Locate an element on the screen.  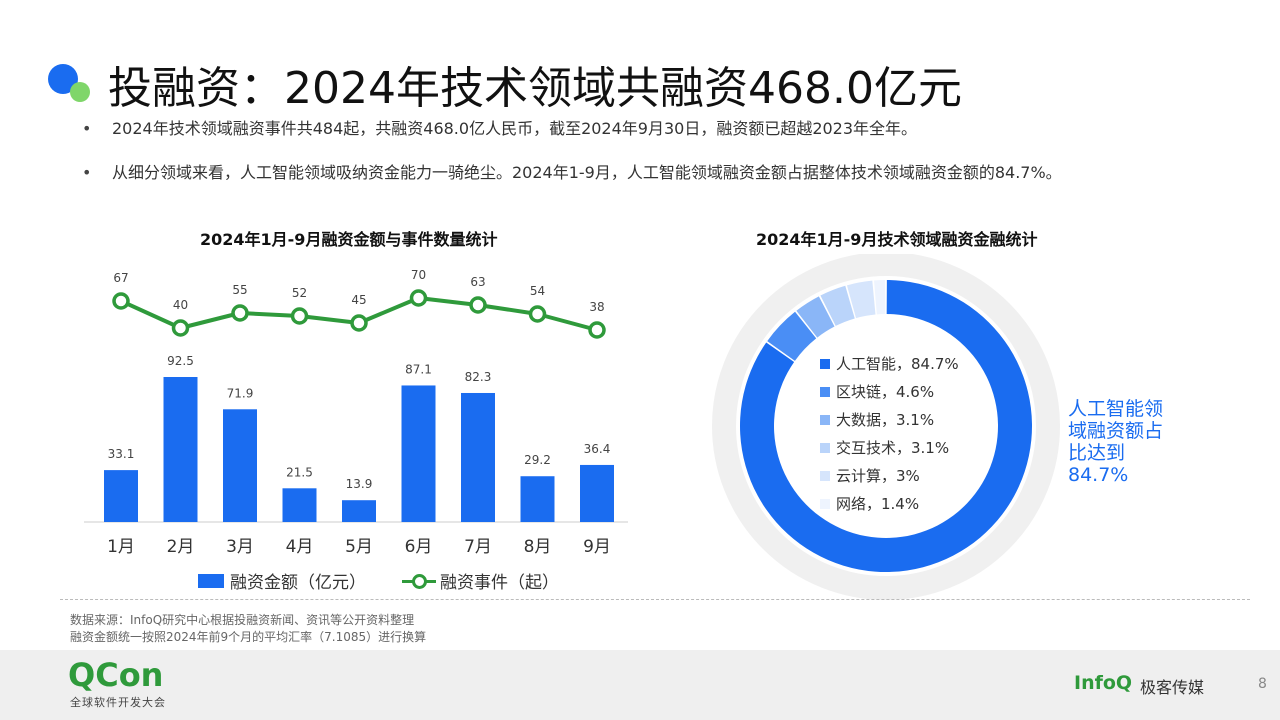
page-number: 8 is located at coordinates (1262, 684).